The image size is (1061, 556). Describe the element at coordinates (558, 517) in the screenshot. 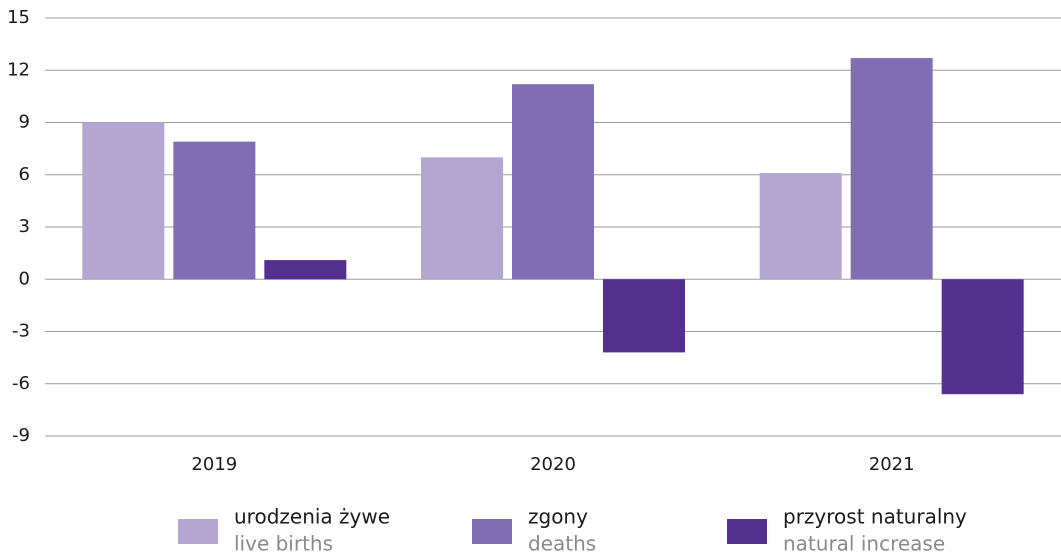

I see `legend-label: zgony` at that location.